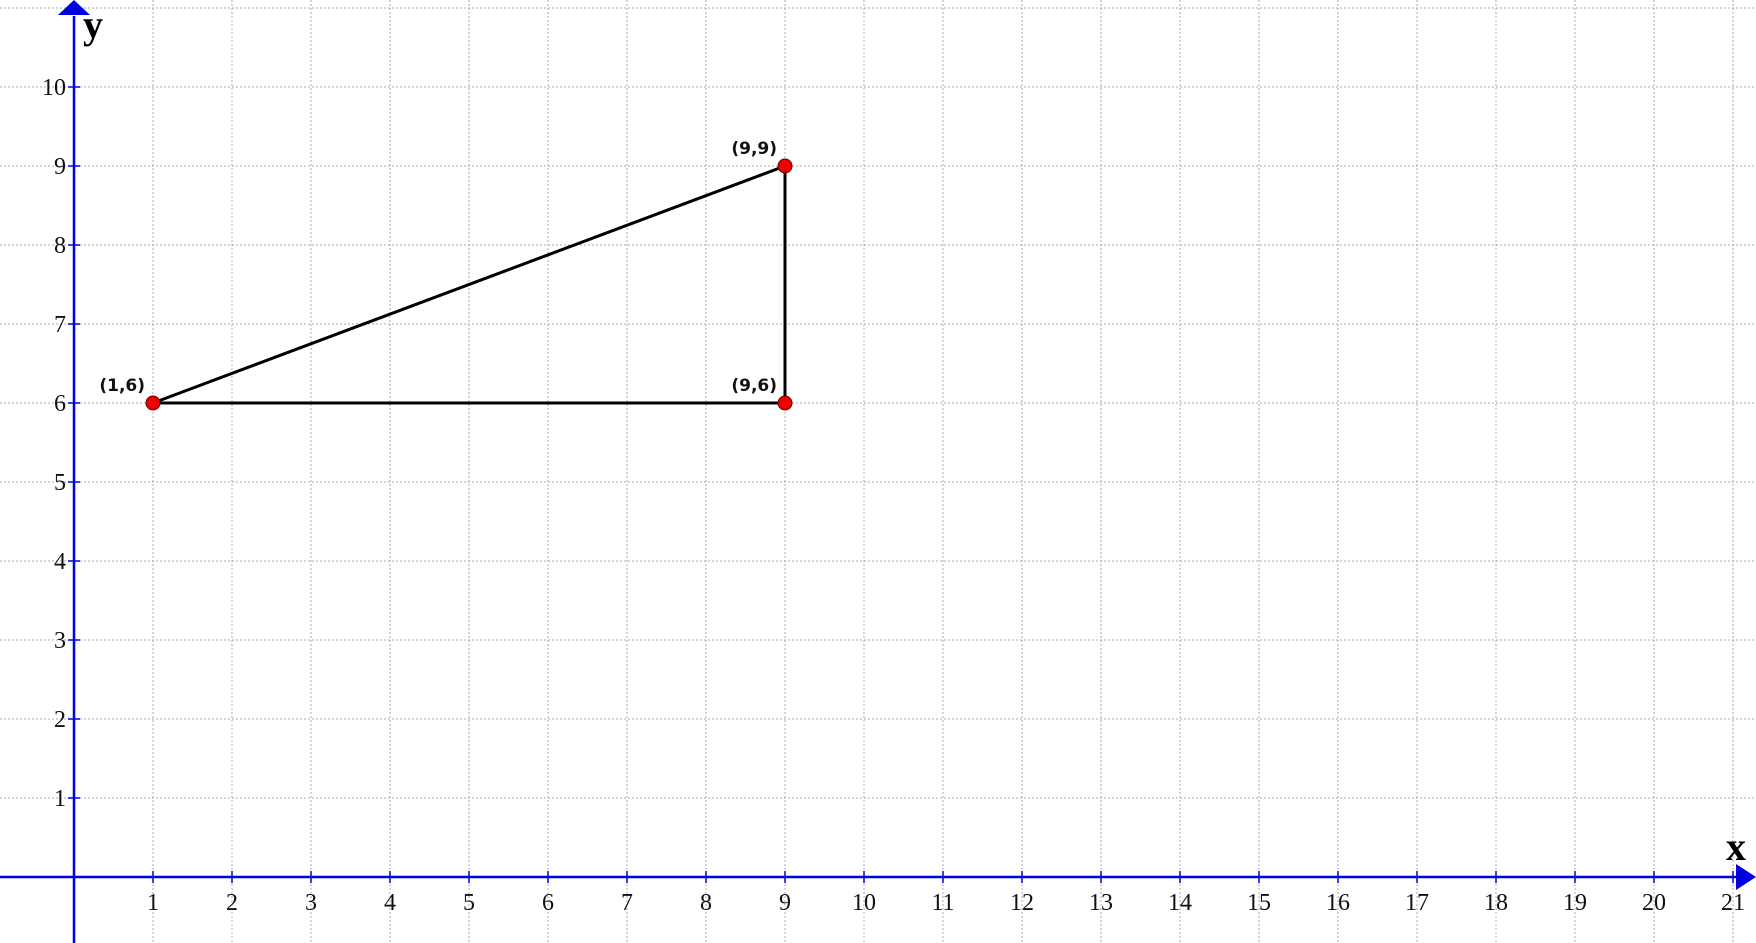  I want to click on y-tick-label: 10, so click(54, 88).